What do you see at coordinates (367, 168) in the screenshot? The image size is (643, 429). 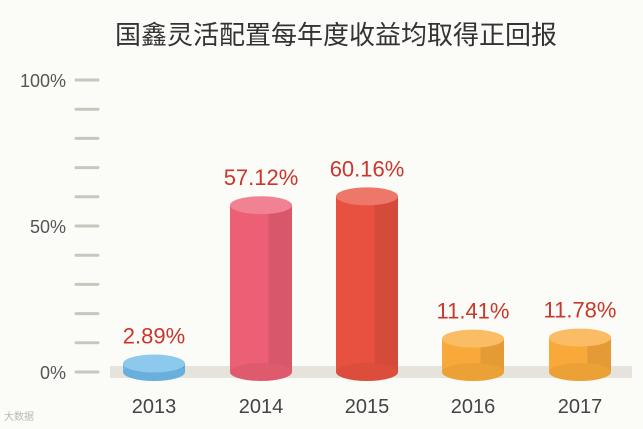 I see `value-label: 60.16%` at bounding box center [367, 168].